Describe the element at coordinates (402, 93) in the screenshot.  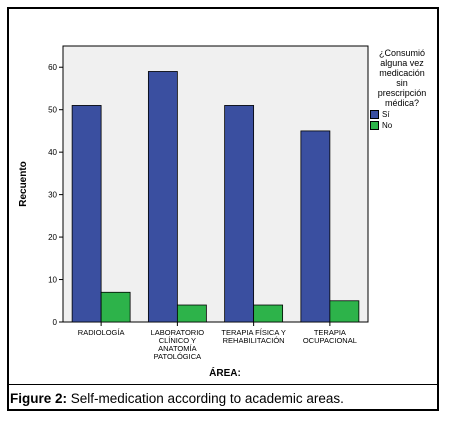
I see `legend-title-line: prescripción` at that location.